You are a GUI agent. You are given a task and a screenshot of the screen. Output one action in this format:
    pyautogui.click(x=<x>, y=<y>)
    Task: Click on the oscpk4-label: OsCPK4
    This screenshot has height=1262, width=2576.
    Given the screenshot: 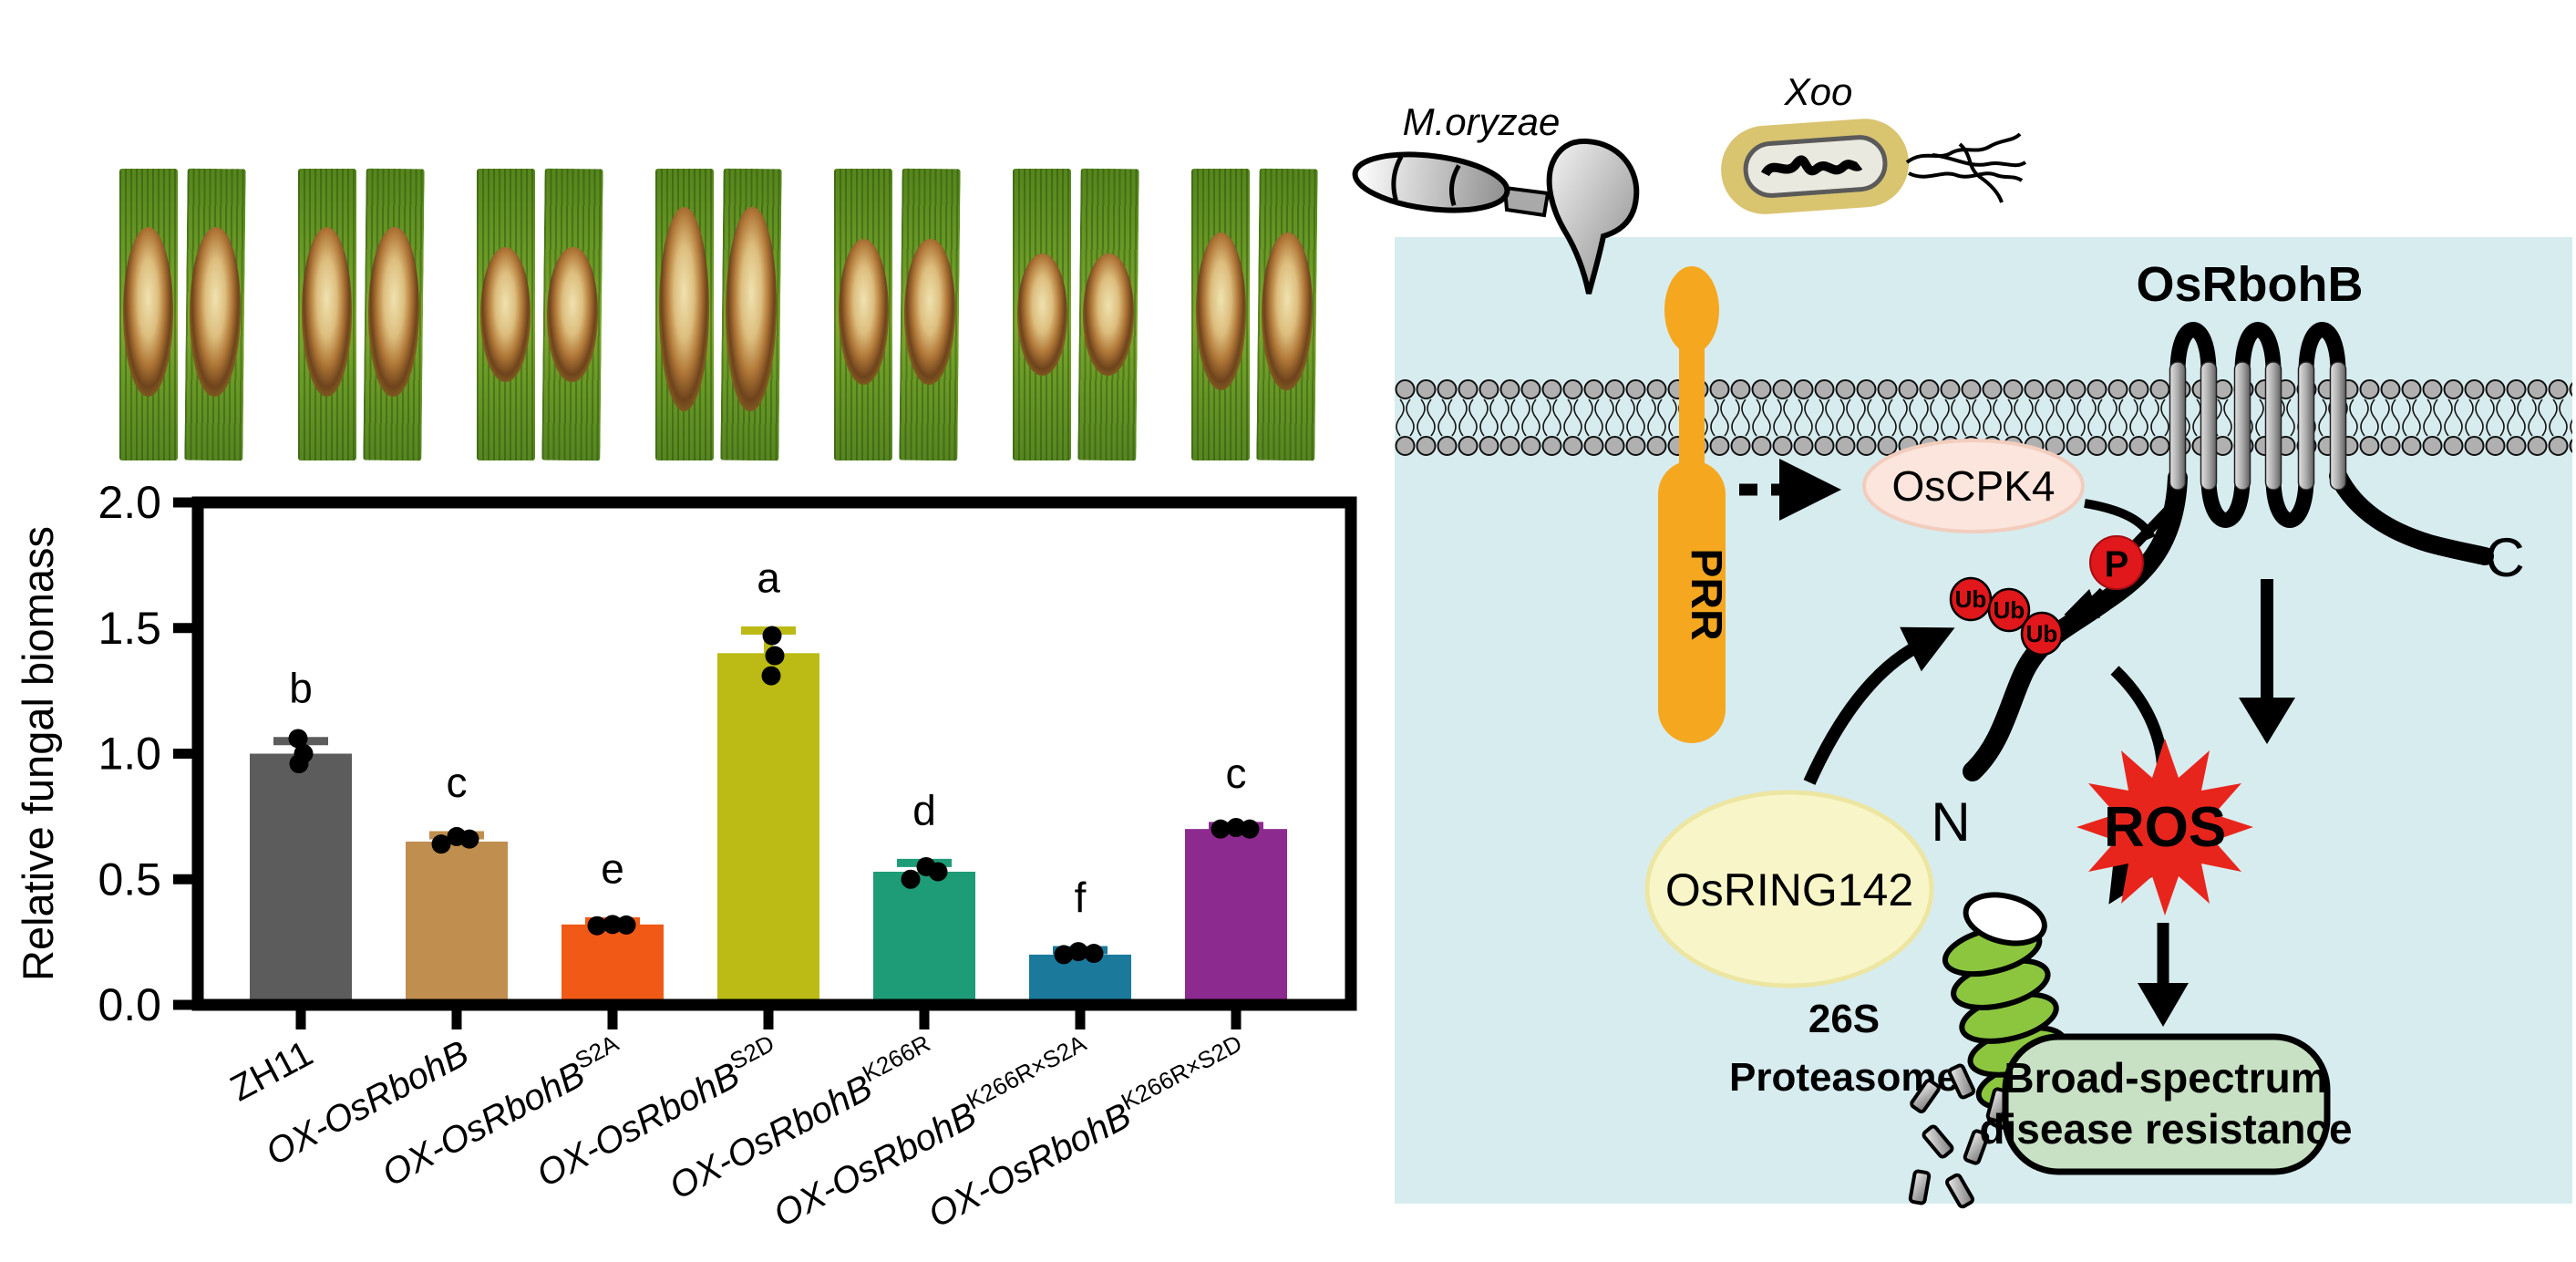 What is the action you would take?
    pyautogui.click(x=1974, y=486)
    